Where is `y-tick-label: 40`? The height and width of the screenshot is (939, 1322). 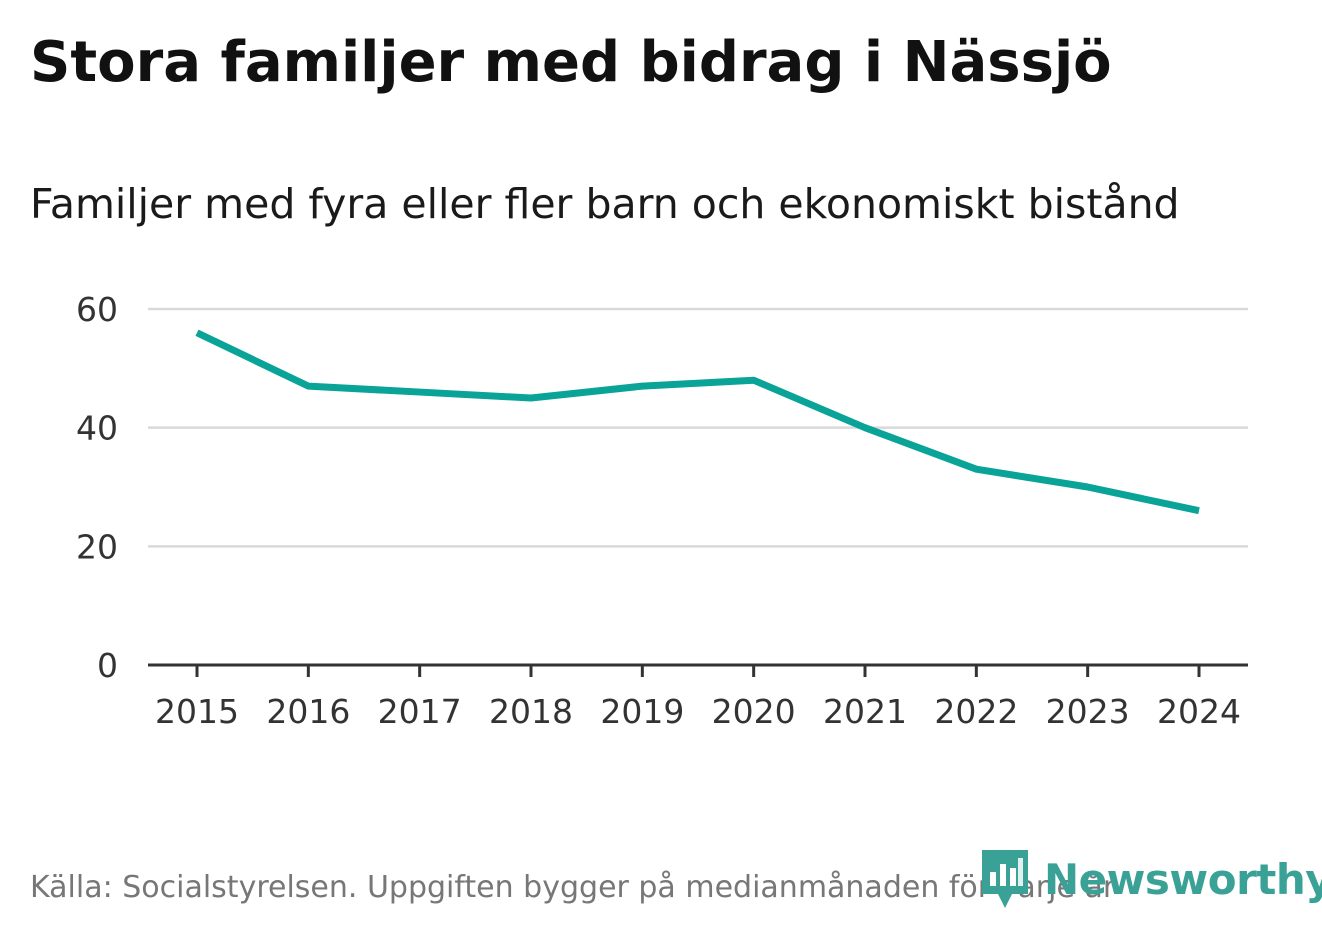
y-tick-label: 40 is located at coordinates (97, 428).